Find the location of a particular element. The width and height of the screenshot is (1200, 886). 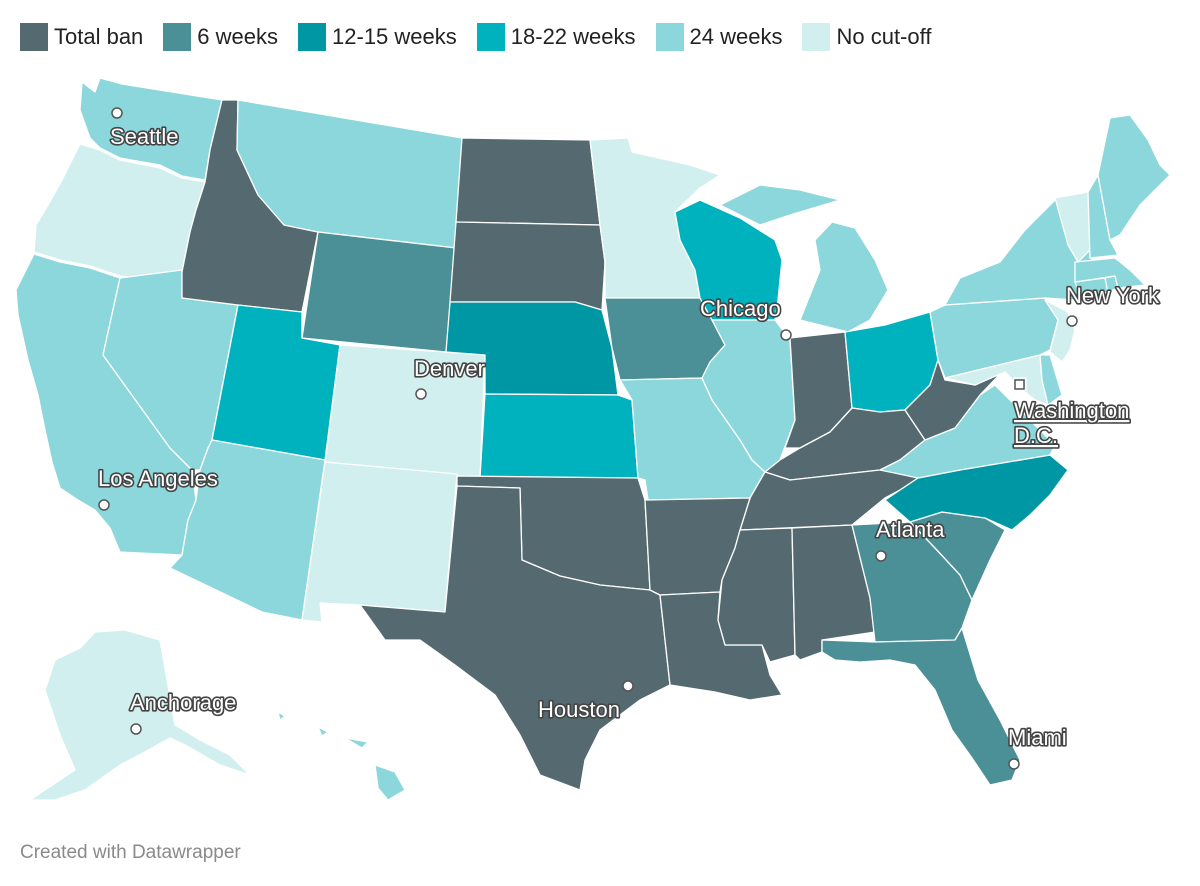

legend-label-24-weeks: 24 weeks is located at coordinates (736, 36).